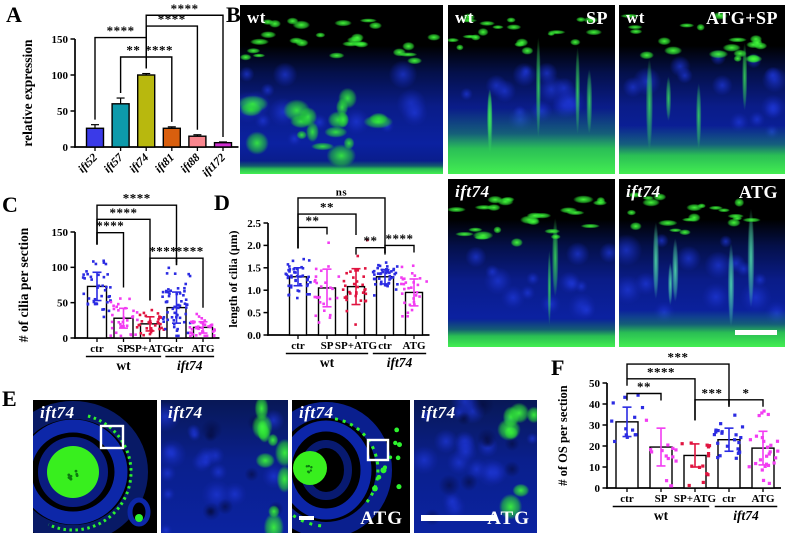 The height and width of the screenshot is (538, 791). I want to click on scale-bar, so click(306, 518).